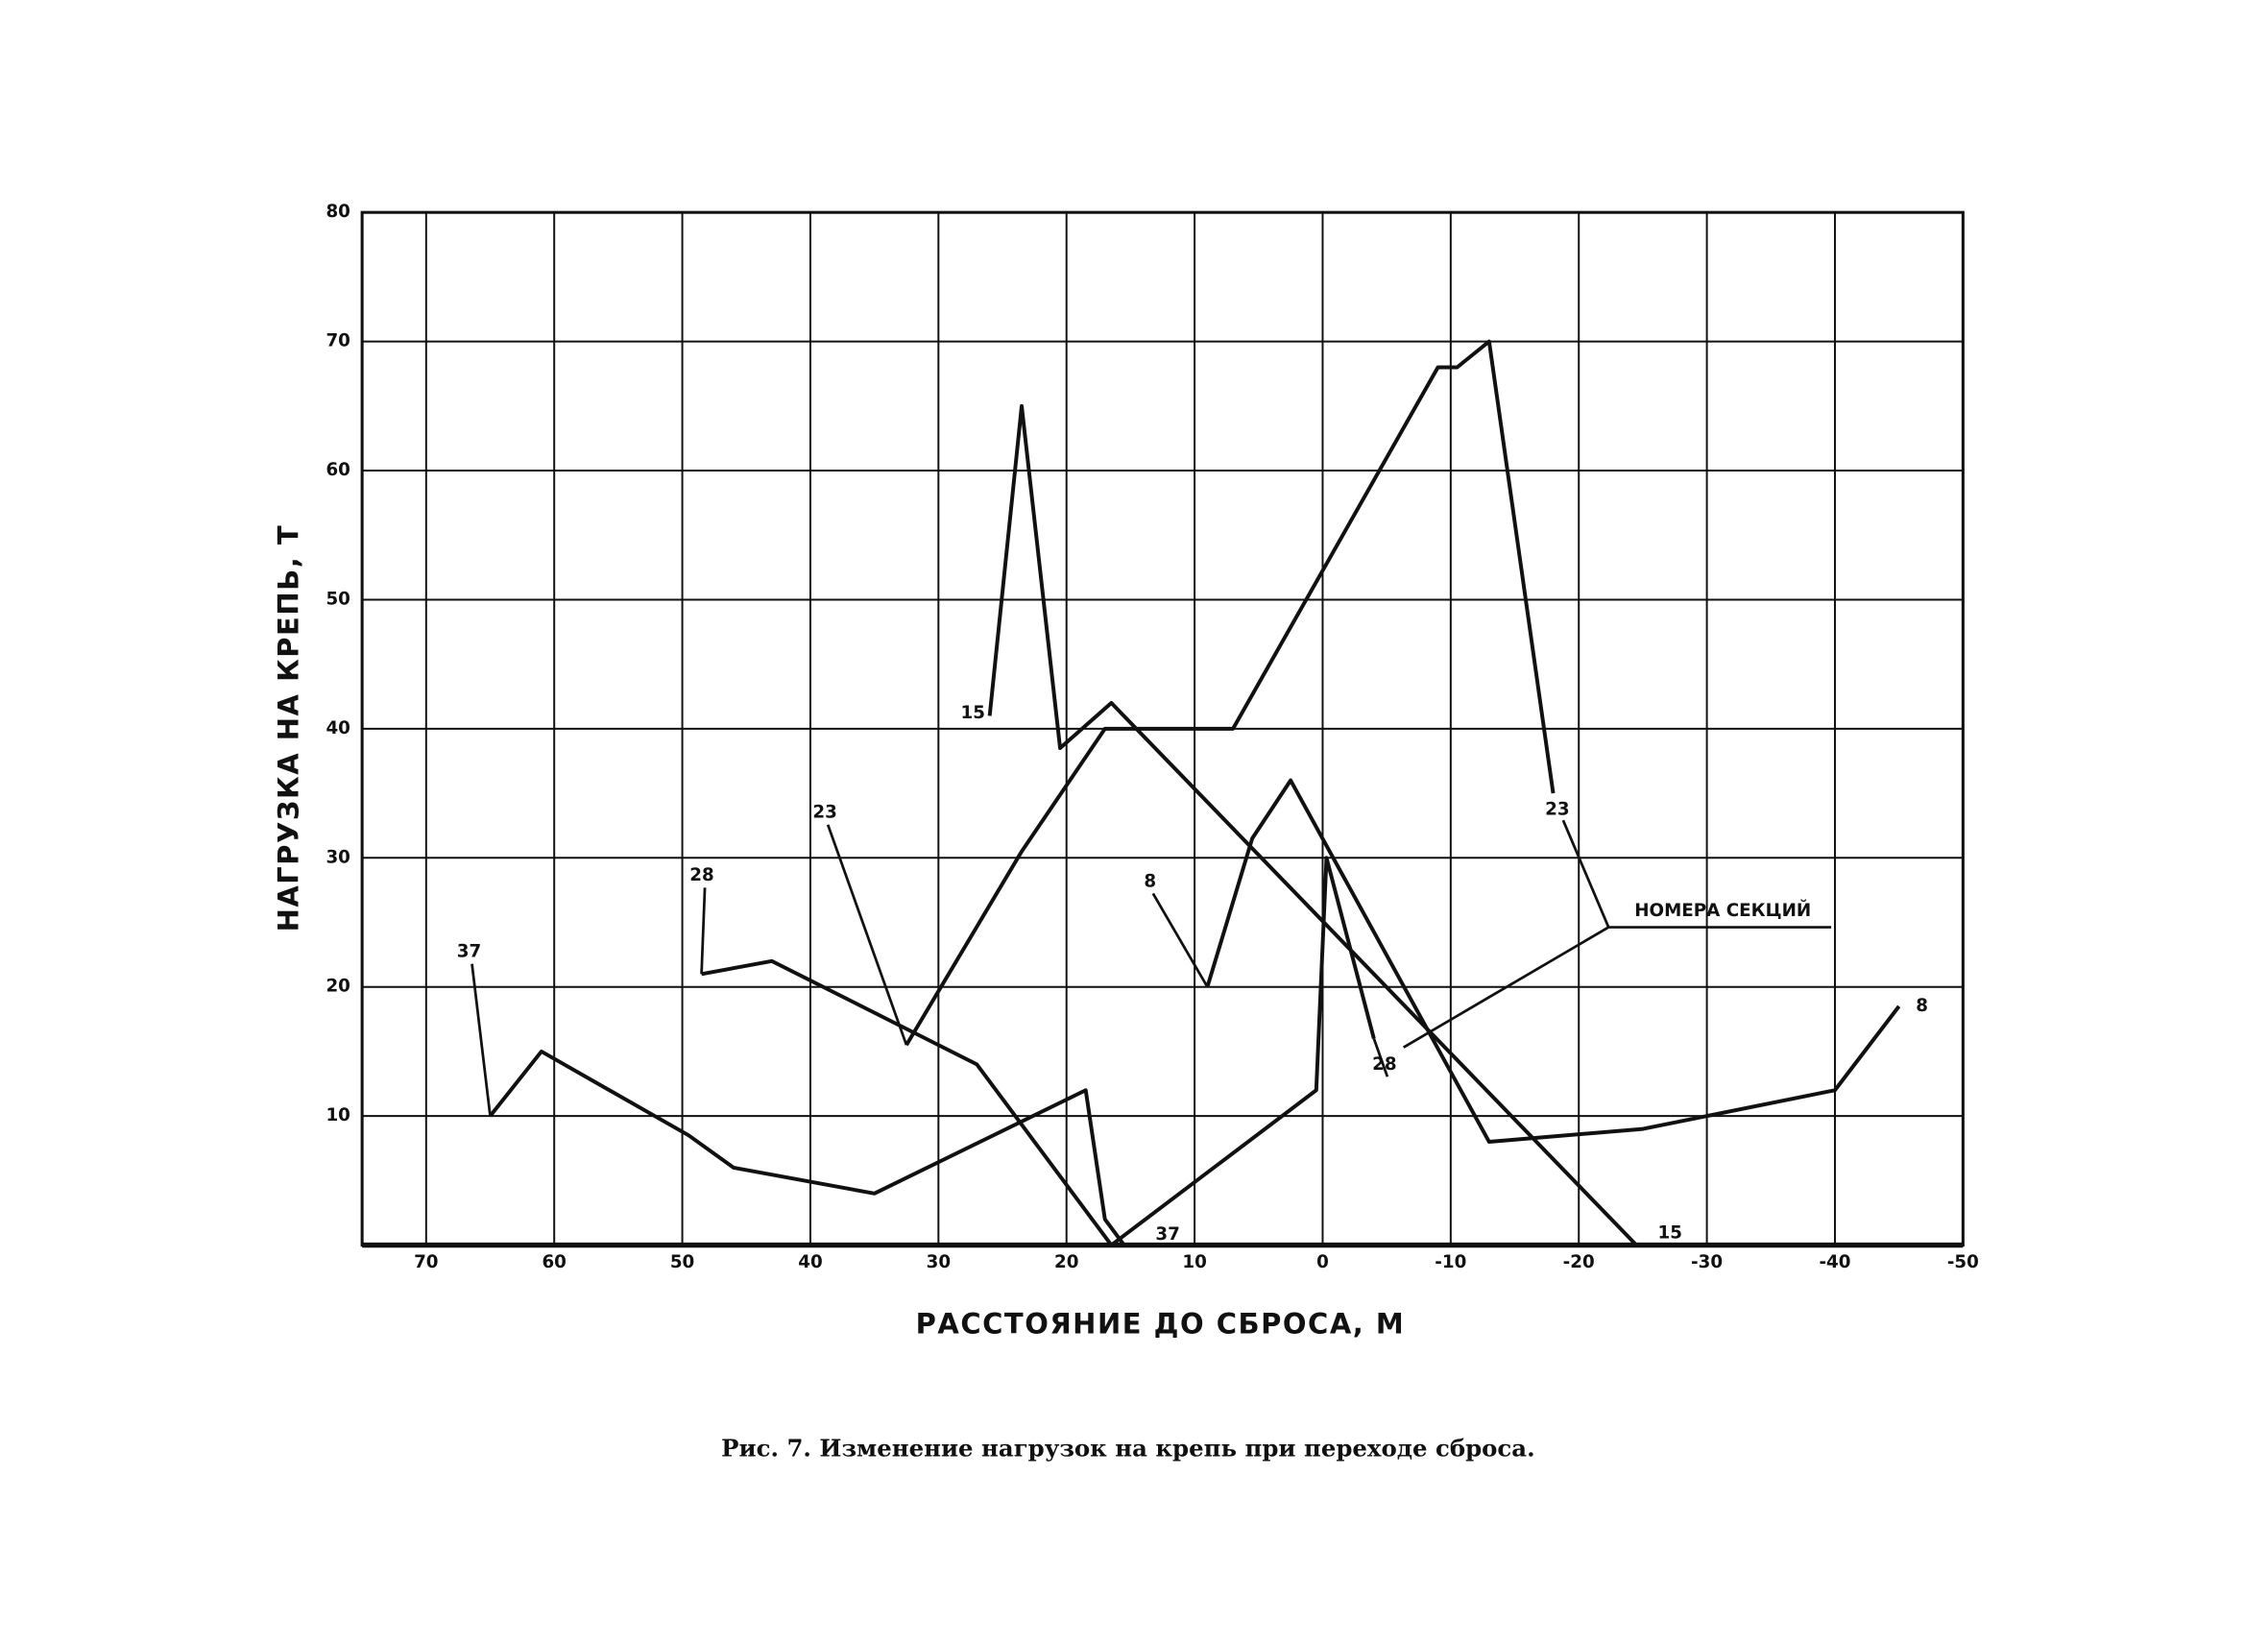  What do you see at coordinates (1963, 1262) in the screenshot?
I see `x-tick-label: -50` at bounding box center [1963, 1262].